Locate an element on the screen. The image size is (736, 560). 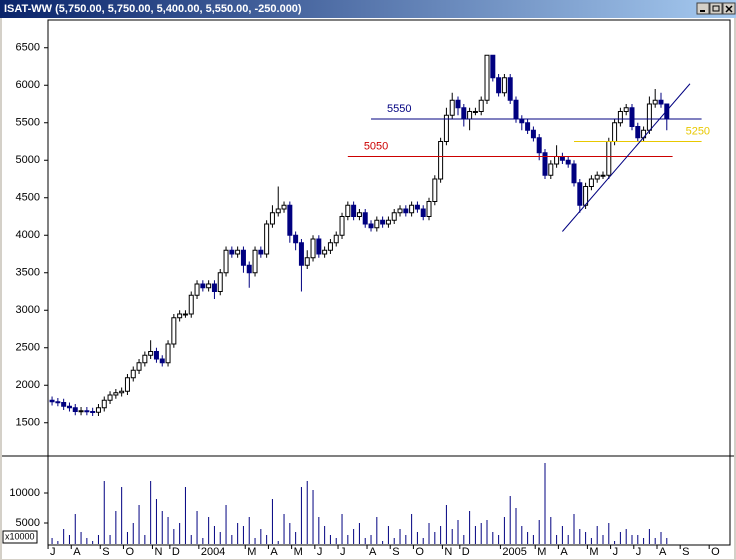
window-buttons is located at coordinates (716, 8).